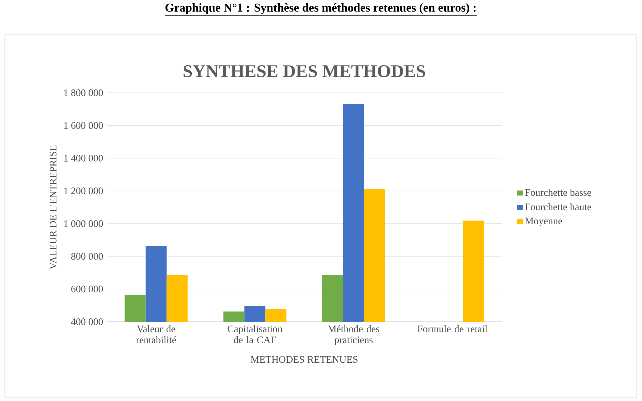 The width and height of the screenshot is (642, 401). I want to click on x-tick-label: Capitalisation de la CAF, so click(255, 335).